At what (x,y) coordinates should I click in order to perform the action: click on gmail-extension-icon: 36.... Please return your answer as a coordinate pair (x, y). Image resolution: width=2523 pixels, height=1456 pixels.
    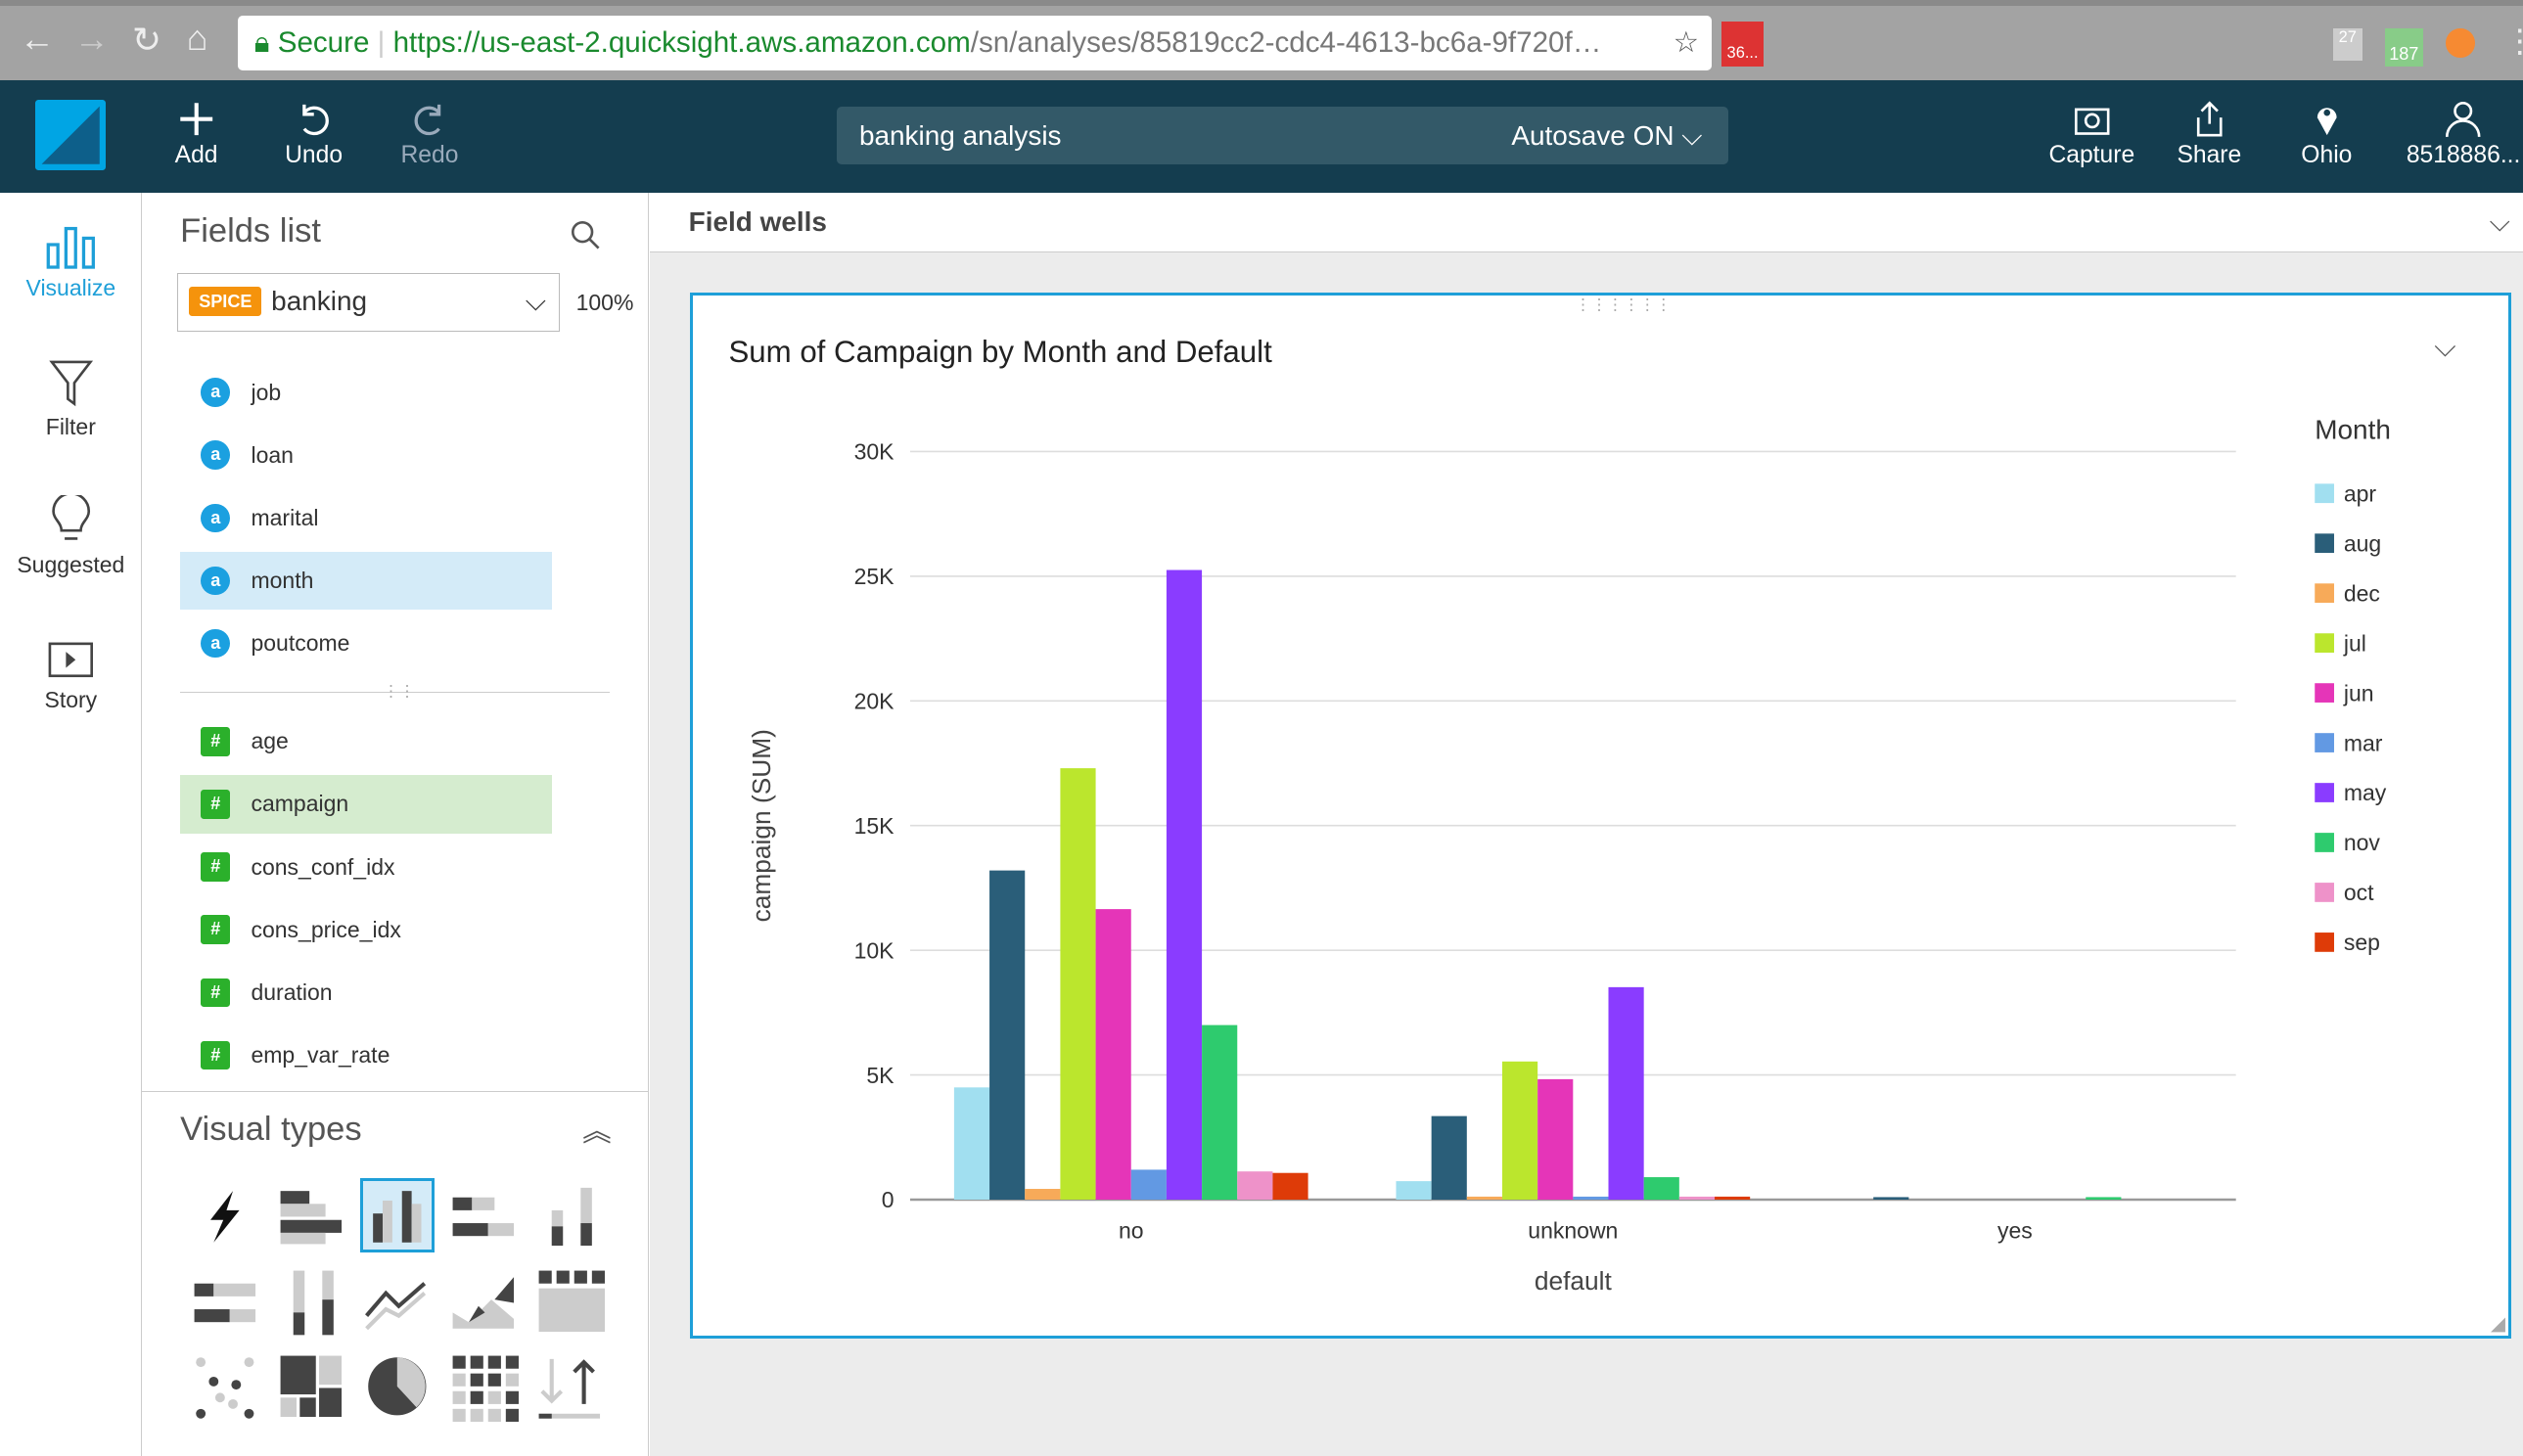
    Looking at the image, I should click on (1742, 45).